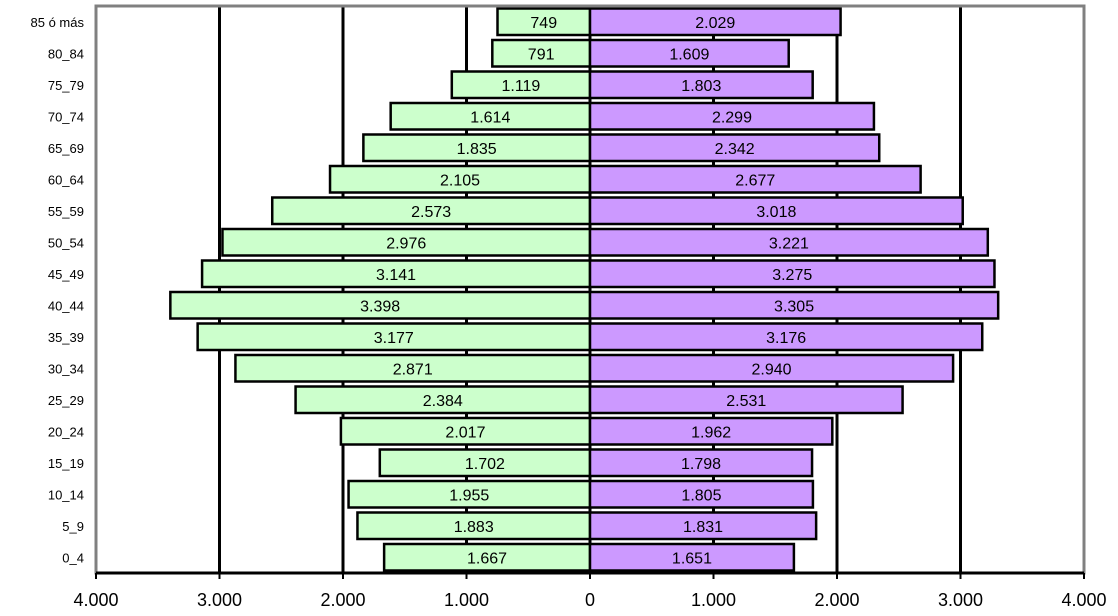 This screenshot has height=616, width=1118. Describe the element at coordinates (66, 494) in the screenshot. I see `category-label: 10_14` at that location.